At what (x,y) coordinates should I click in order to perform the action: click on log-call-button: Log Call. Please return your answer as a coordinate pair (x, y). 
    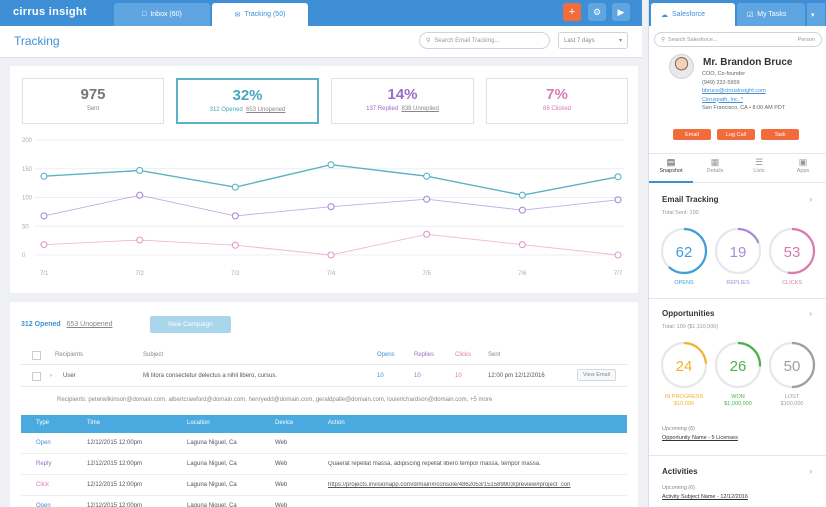
    Looking at the image, I should click on (736, 134).